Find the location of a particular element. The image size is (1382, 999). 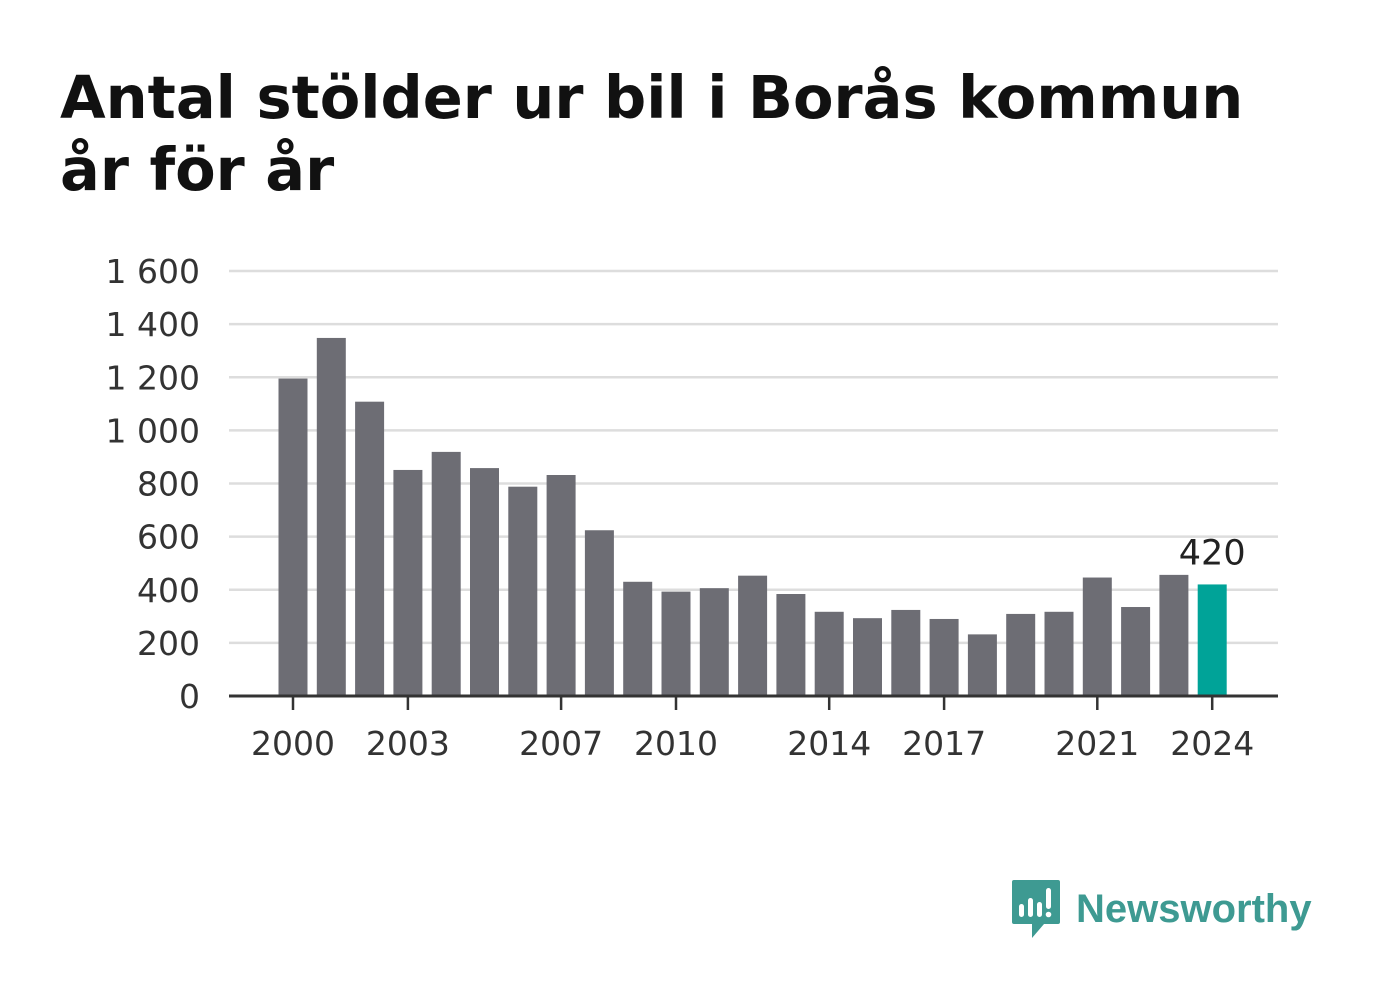

data-labels: 420 is located at coordinates (1212, 553).